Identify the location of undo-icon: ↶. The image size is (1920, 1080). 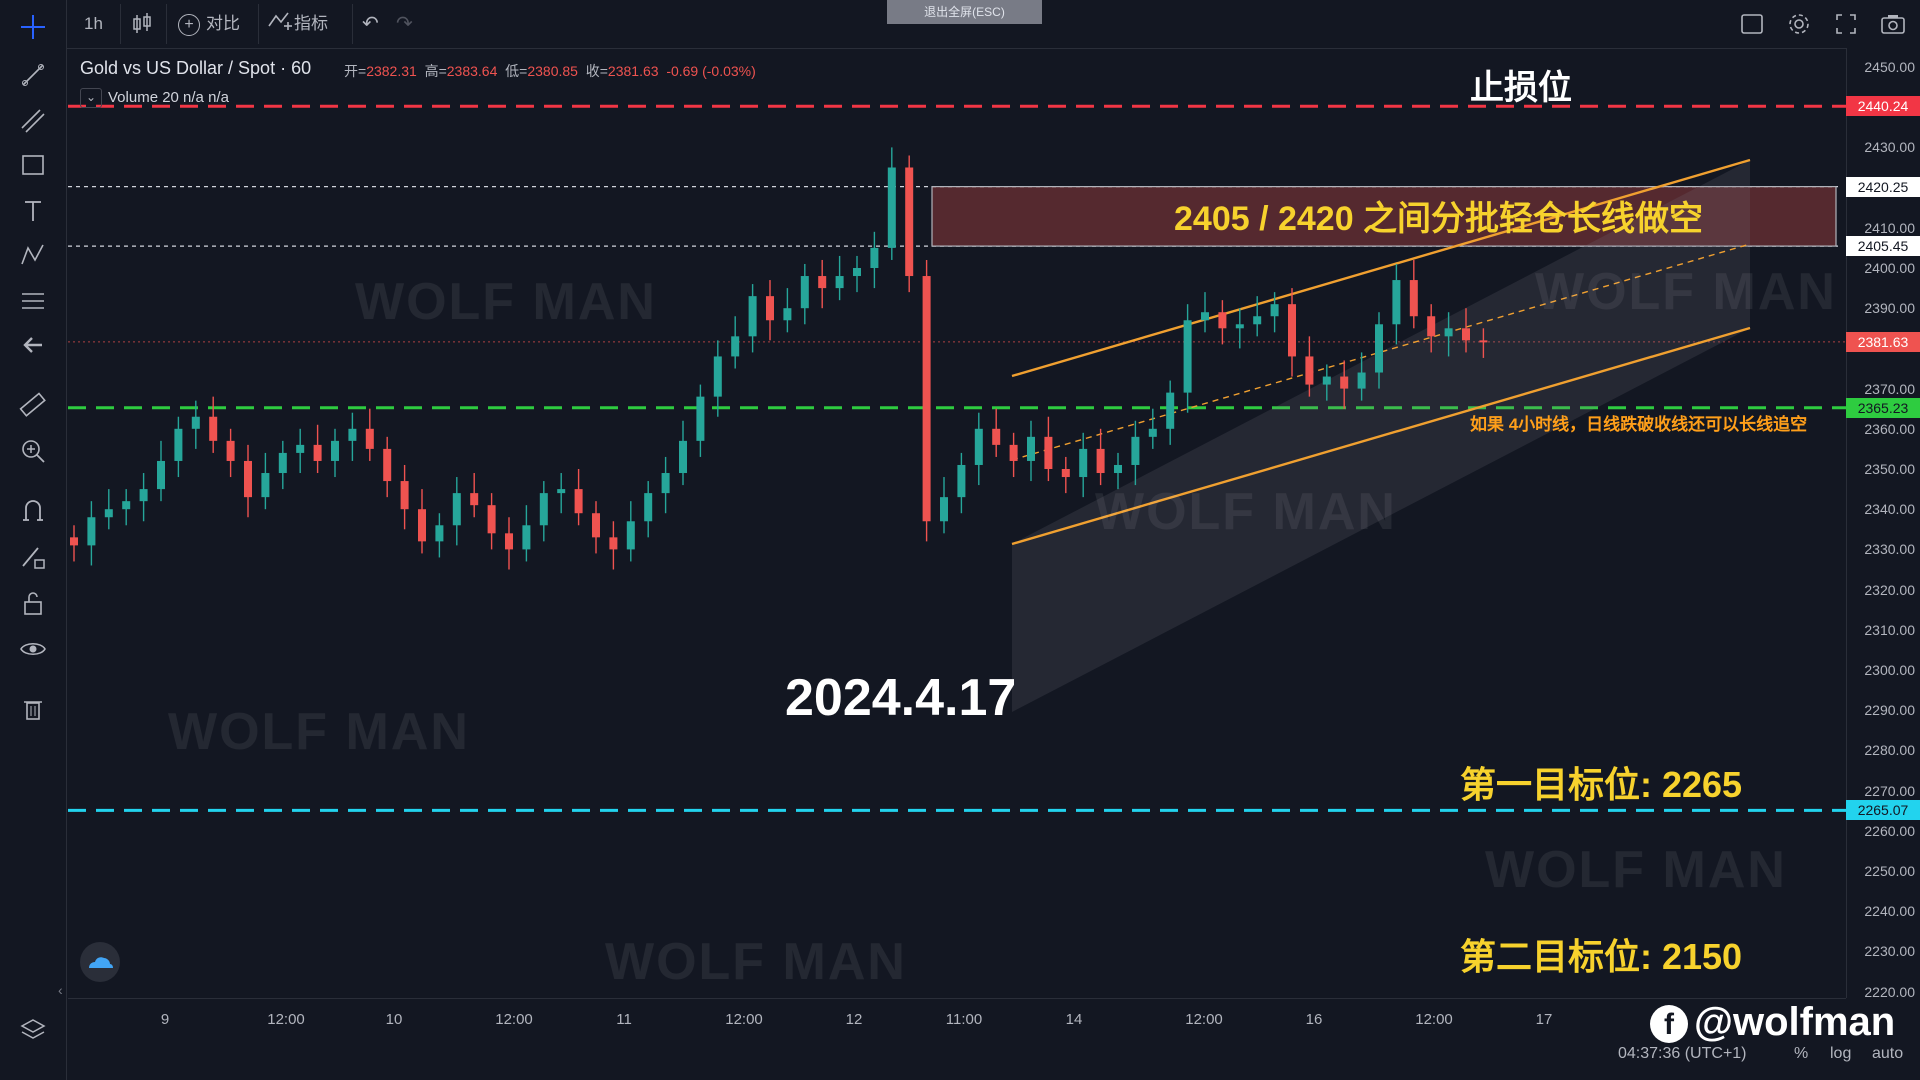
(370, 24).